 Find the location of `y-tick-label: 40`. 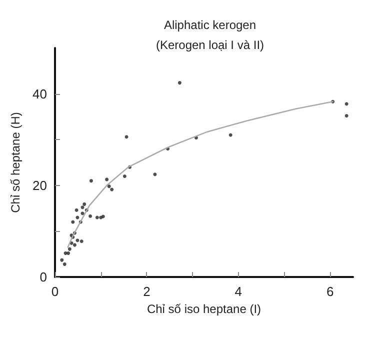

y-tick-label: 40 is located at coordinates (39, 94).